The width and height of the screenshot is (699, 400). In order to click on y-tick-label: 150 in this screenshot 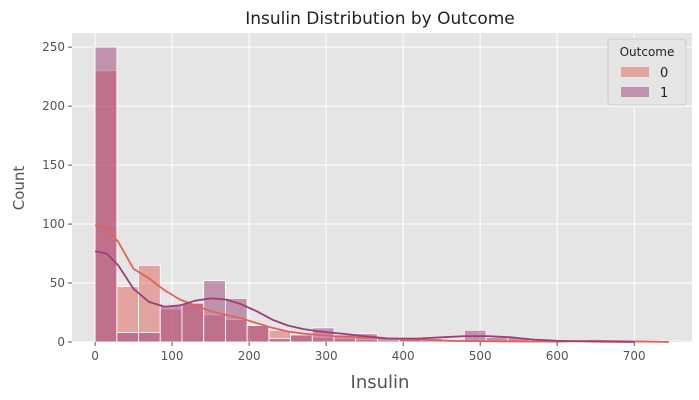, I will do `click(53, 165)`.